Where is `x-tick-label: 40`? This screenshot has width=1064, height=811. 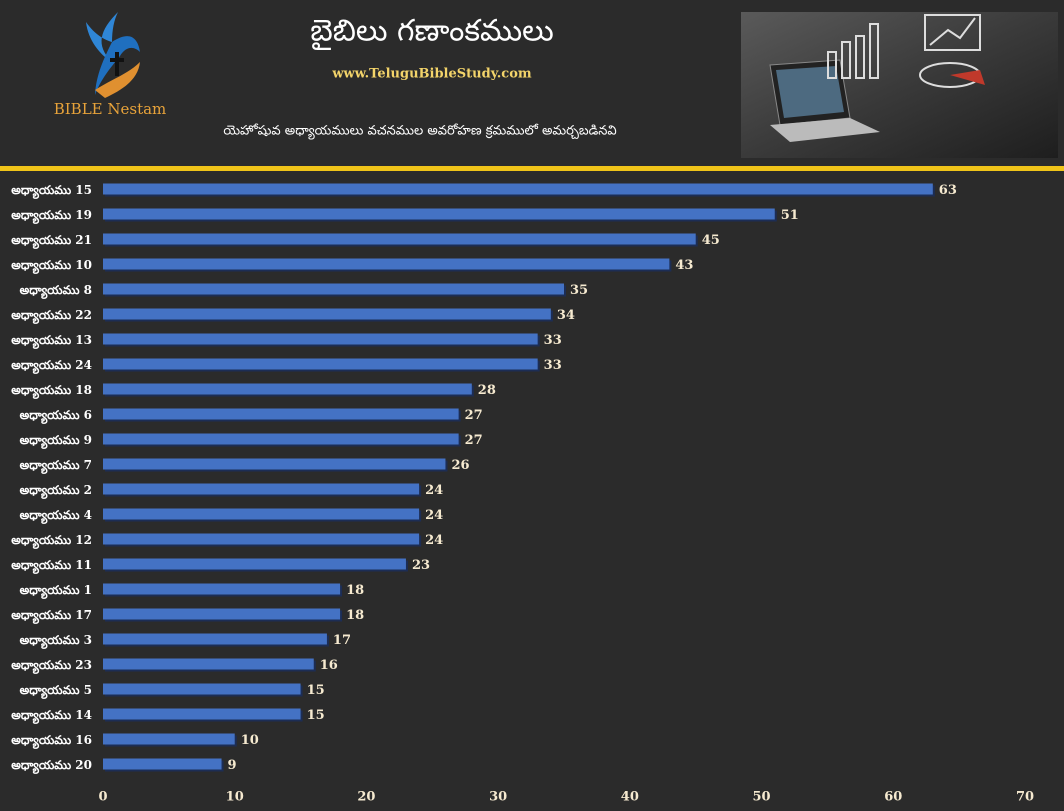 x-tick-label: 40 is located at coordinates (630, 797).